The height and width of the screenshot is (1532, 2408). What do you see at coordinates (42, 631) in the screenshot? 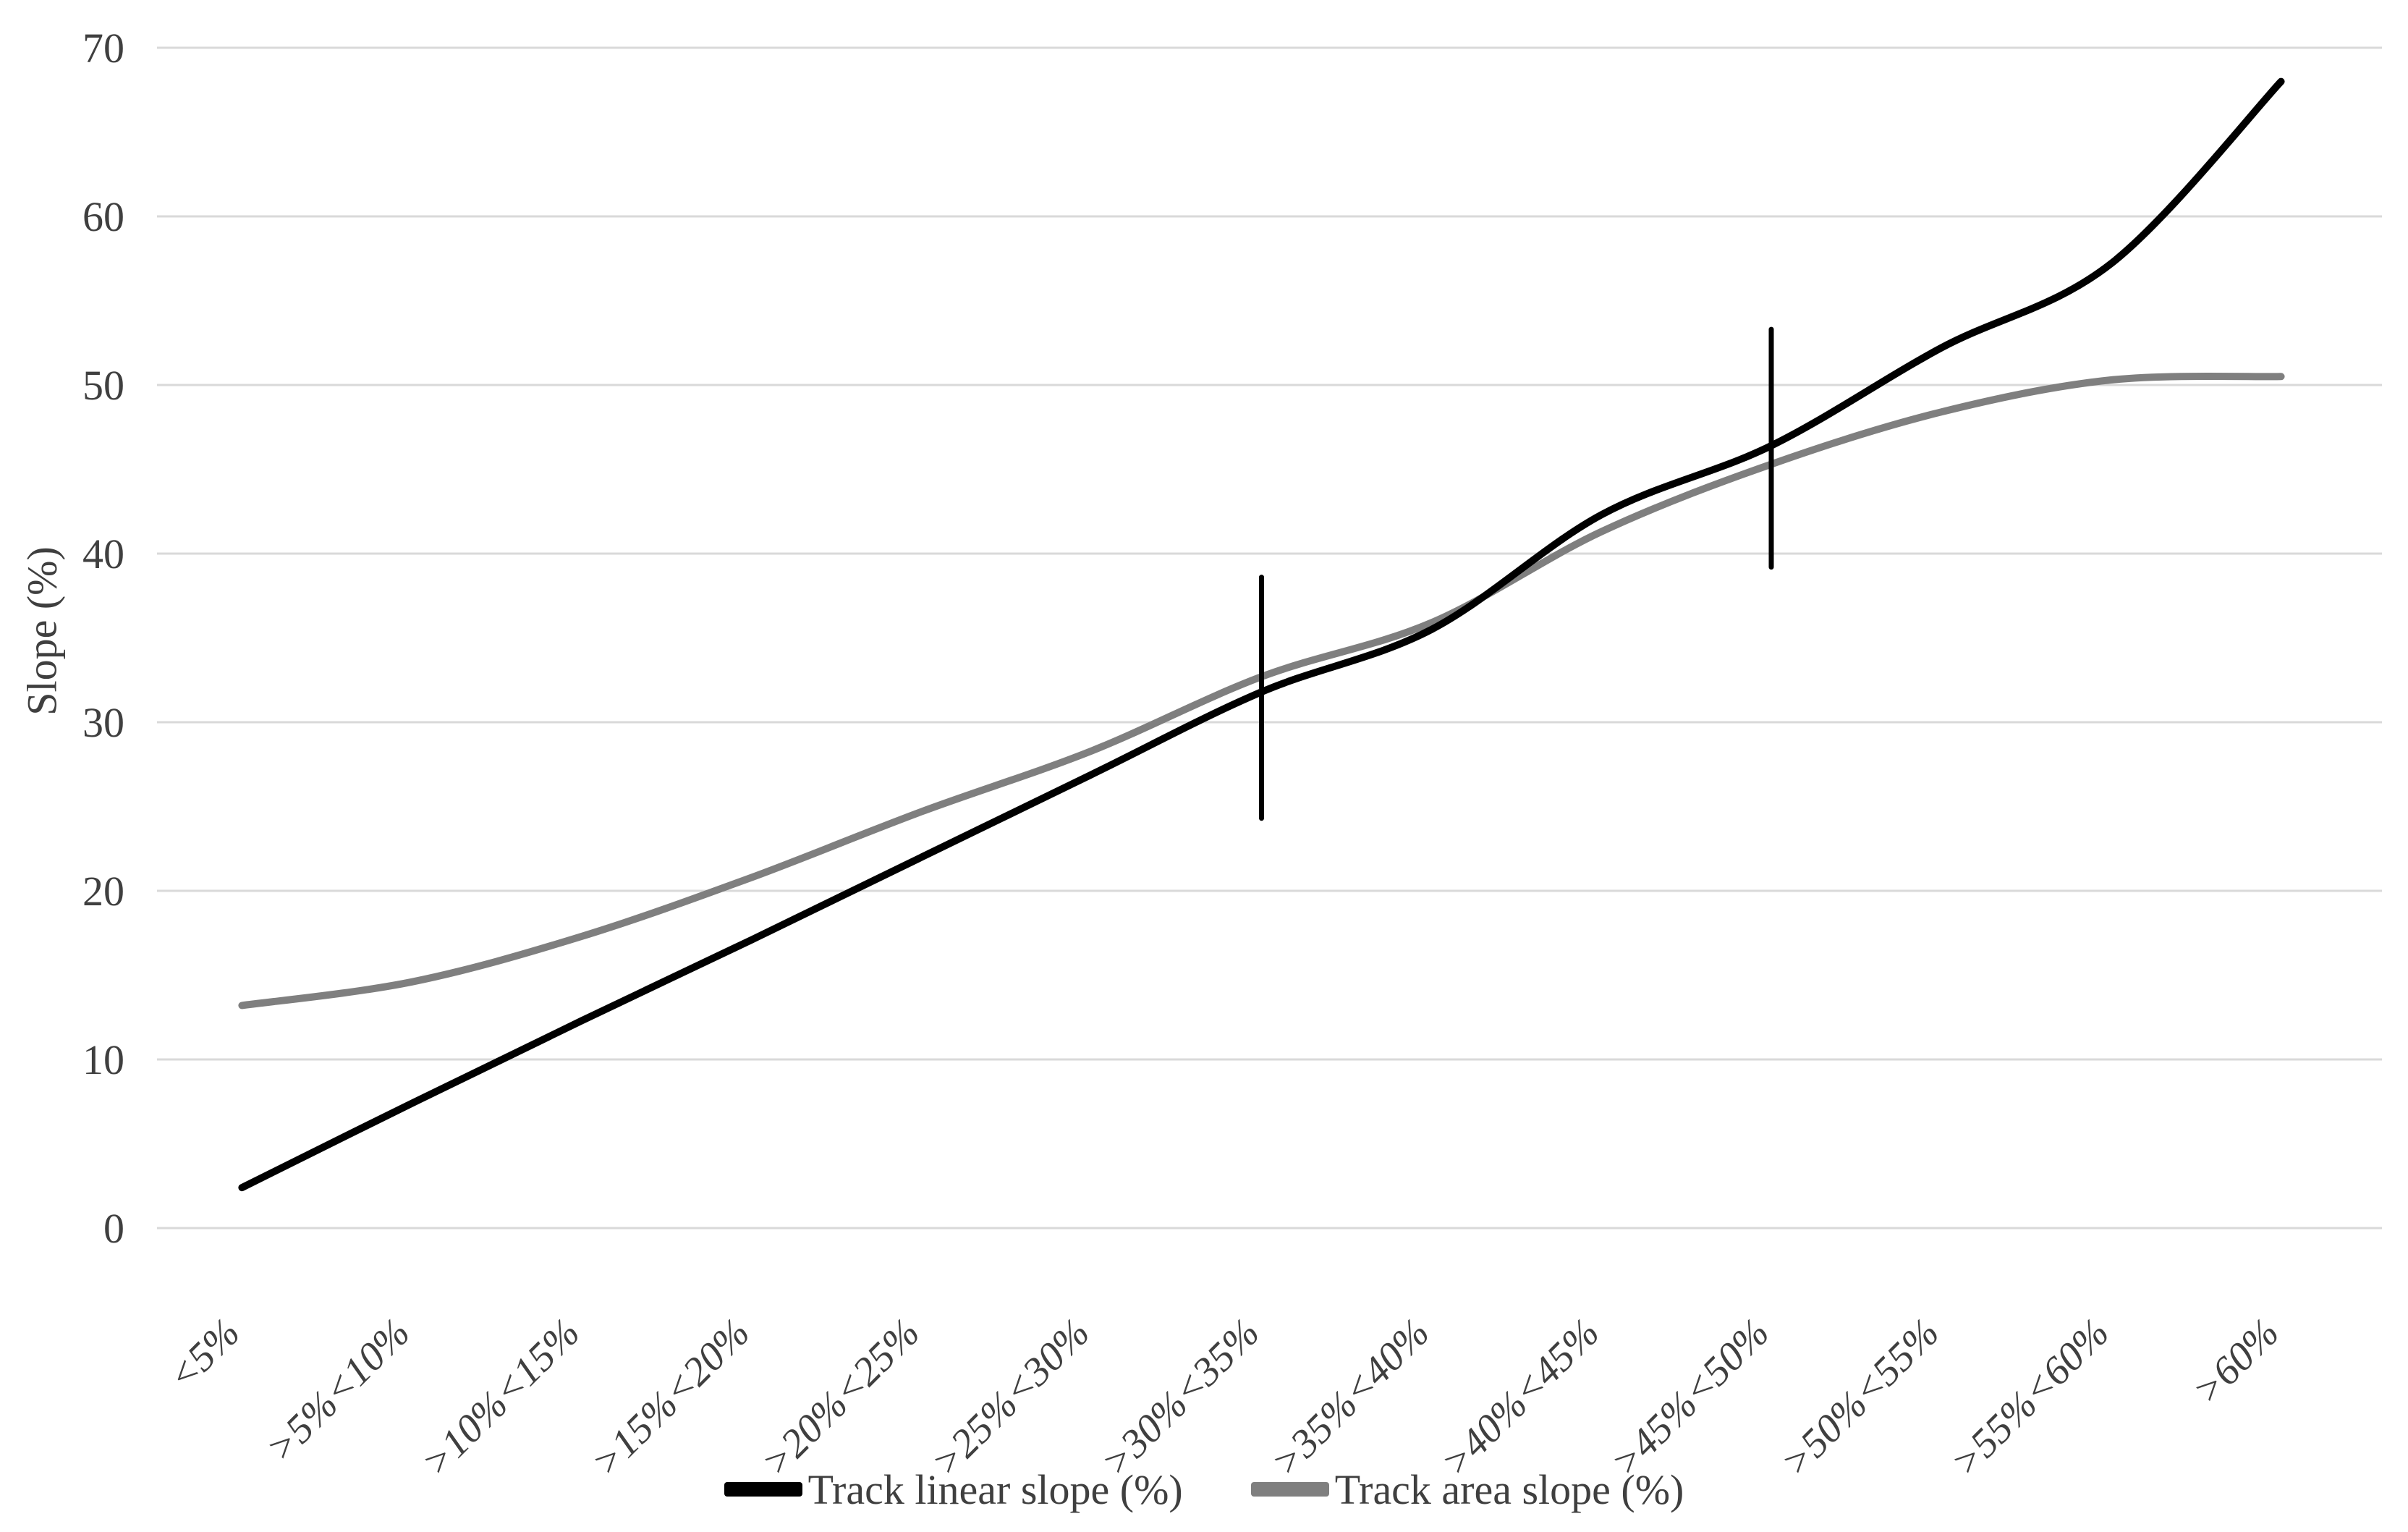
I see `y-axis-title: Slope (%)` at bounding box center [42, 631].